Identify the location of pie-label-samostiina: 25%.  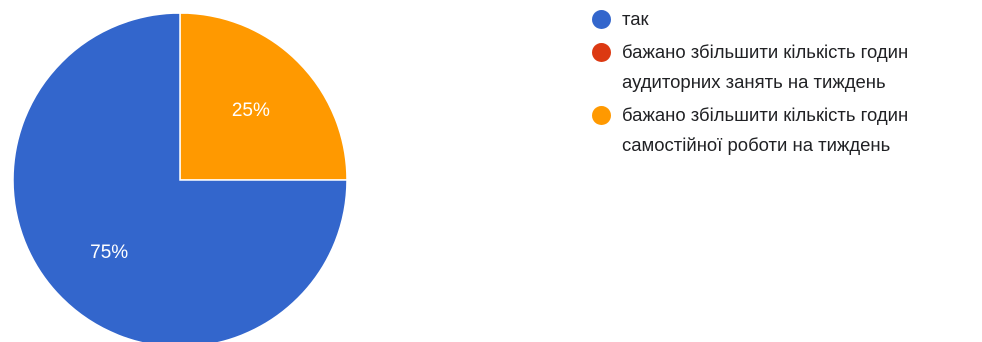
(251, 110).